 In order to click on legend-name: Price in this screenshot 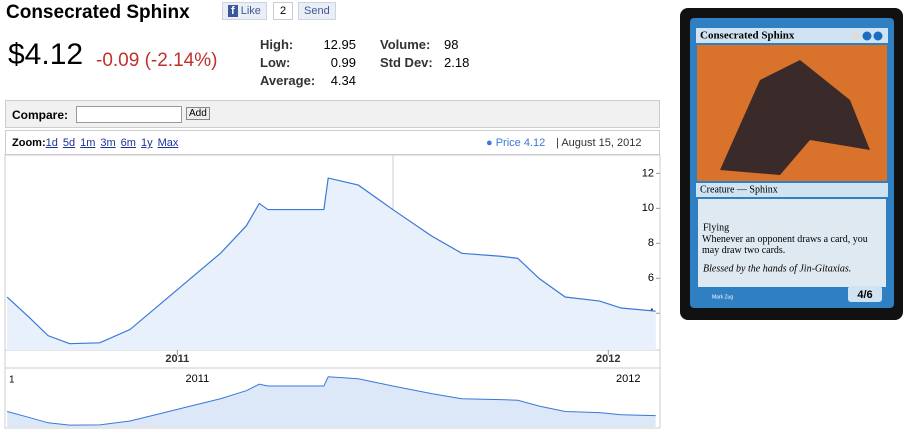, I will do `click(508, 143)`.